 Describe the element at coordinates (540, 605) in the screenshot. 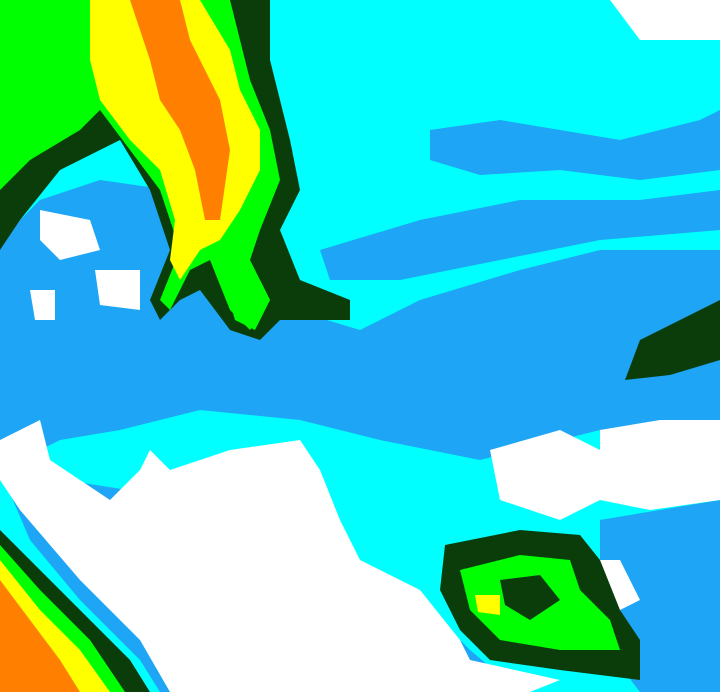

I see `vegetation-bottom-center` at that location.